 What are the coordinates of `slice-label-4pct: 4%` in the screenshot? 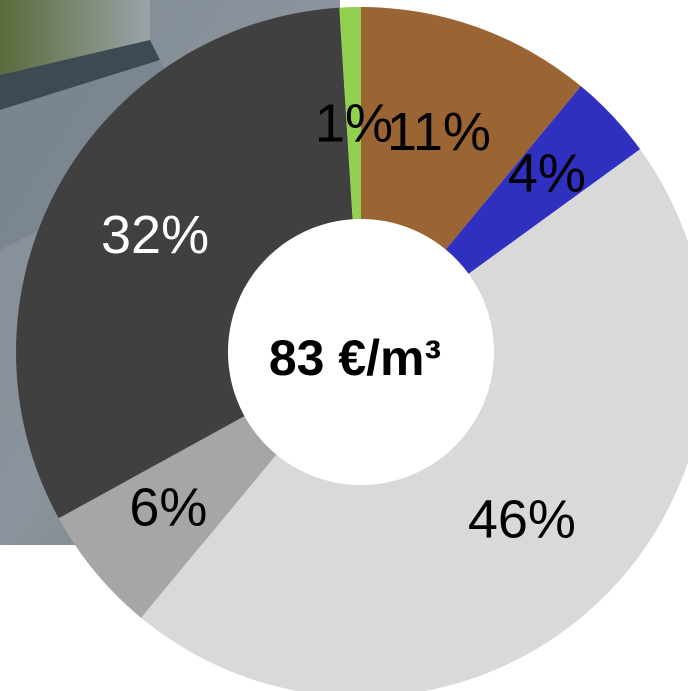 It's located at (547, 174).